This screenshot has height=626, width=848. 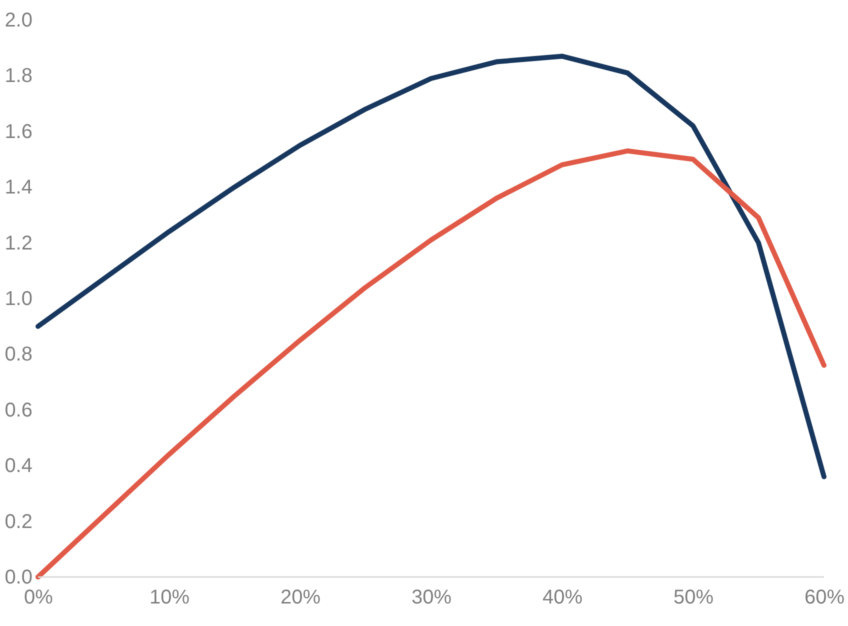 I want to click on y-tick-label: 0.0, so click(x=18, y=577).